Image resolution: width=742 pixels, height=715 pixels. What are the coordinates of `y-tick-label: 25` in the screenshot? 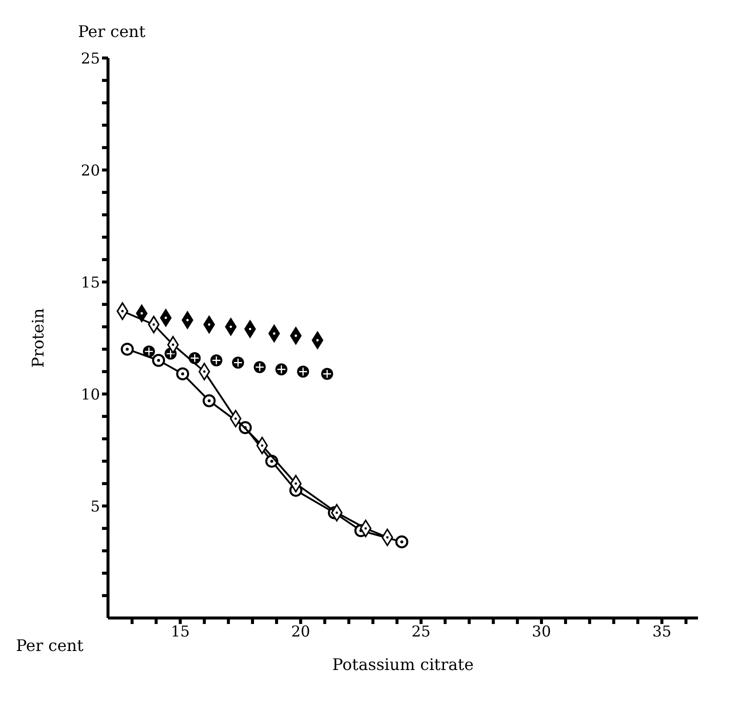 It's located at (90, 58).